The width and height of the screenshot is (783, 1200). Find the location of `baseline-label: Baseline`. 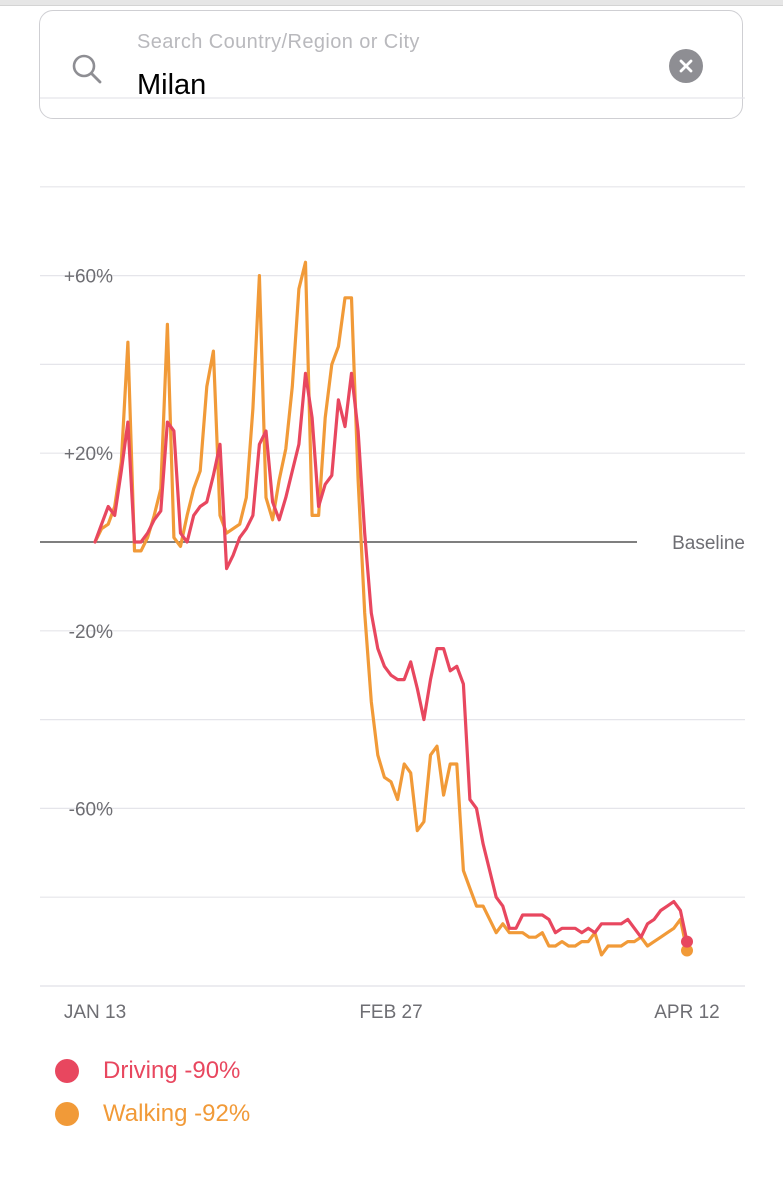

baseline-label: Baseline is located at coordinates (708, 543).